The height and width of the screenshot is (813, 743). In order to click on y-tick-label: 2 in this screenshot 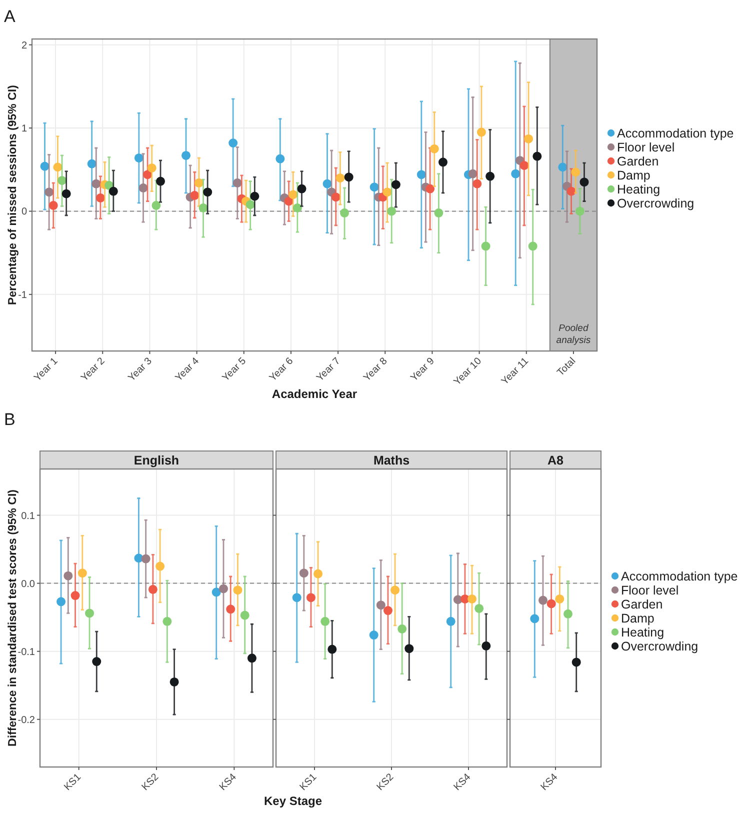, I will do `click(24, 46)`.